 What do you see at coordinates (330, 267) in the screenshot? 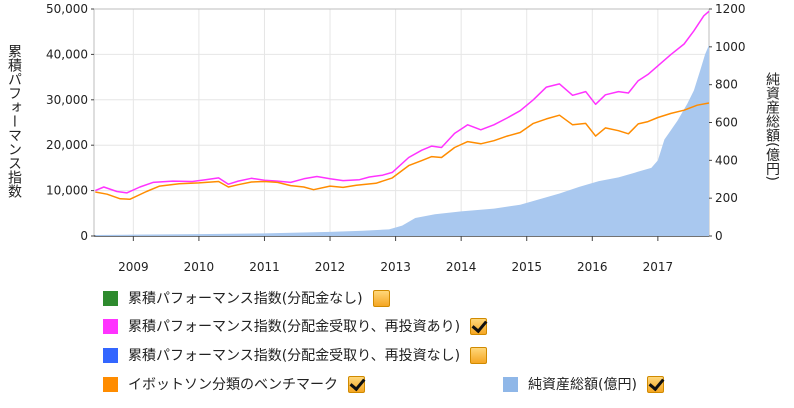
I see `x-tick-label: 2012` at bounding box center [330, 267].